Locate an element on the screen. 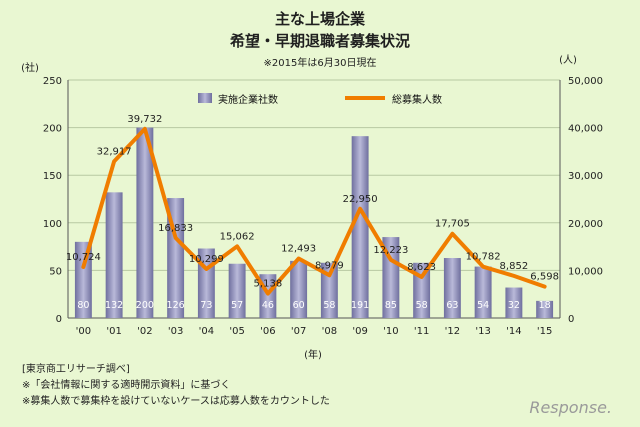  line-value-label: 8,623 is located at coordinates (421, 267).